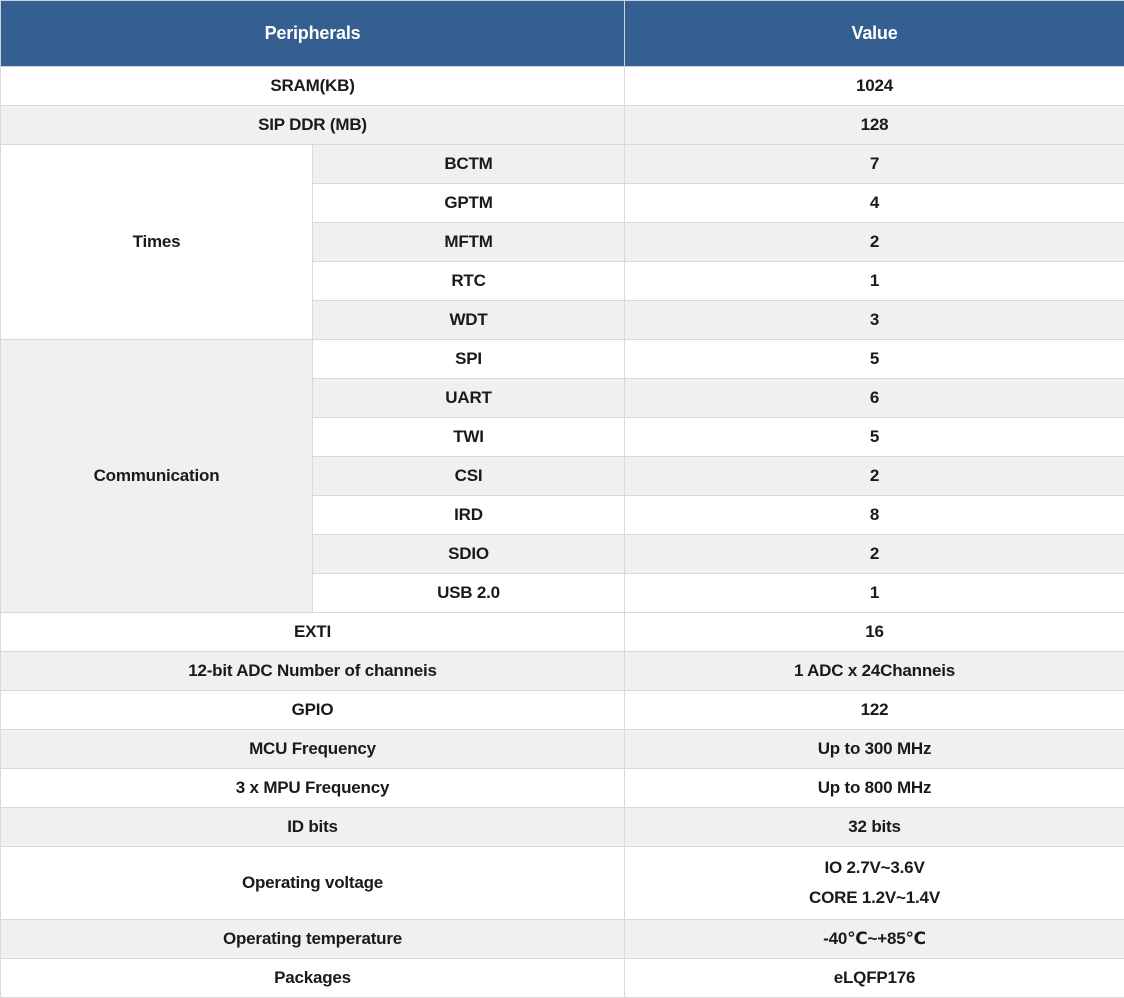  Describe the element at coordinates (313, 788) in the screenshot. I see `peripheral-label-cell: 3 x MPU Frequency` at that location.